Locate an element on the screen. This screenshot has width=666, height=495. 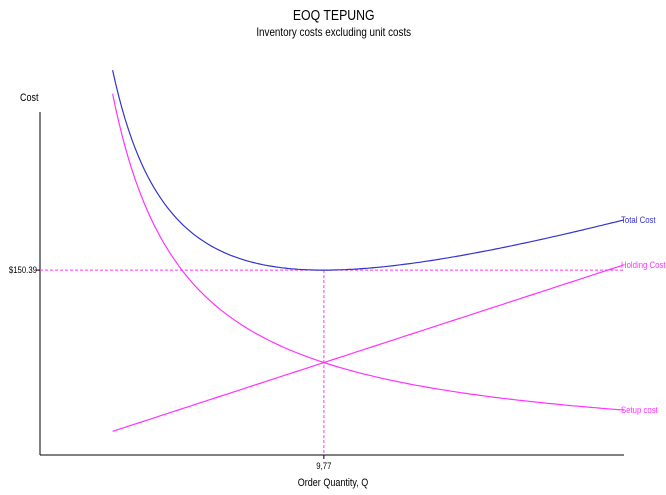
optimum-cost-tick-label: $150.39 is located at coordinates (23, 269).